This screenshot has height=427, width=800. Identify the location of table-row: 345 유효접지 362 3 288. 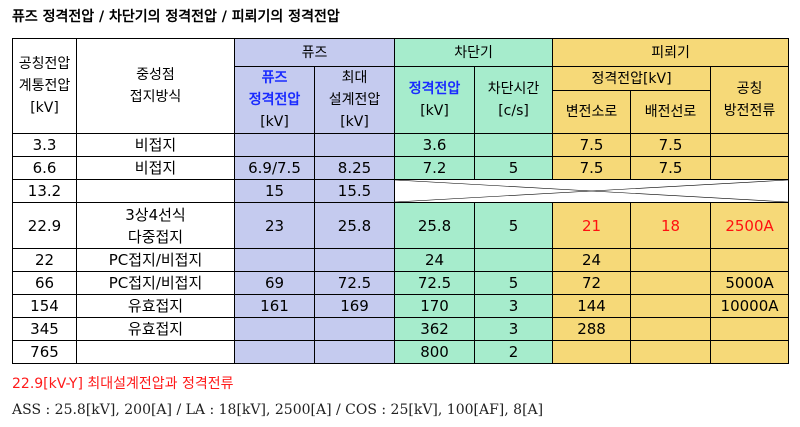
(401, 329).